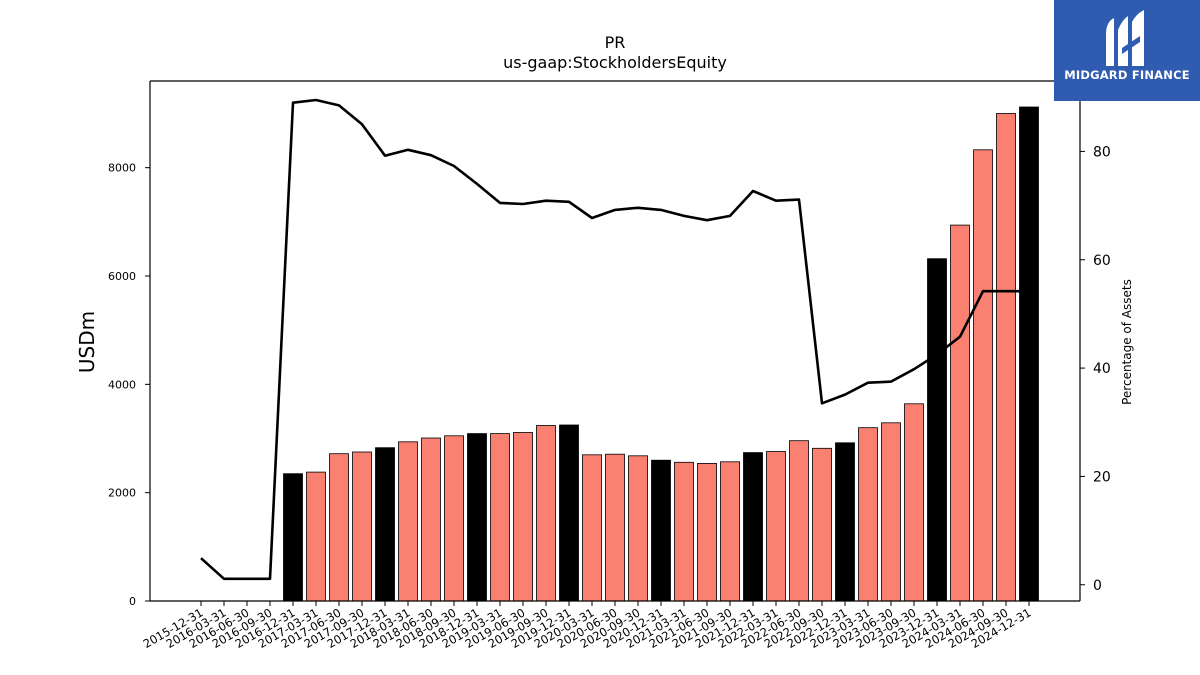 The image size is (1200, 675). I want to click on y2-tick-label: 60, so click(1102, 261).